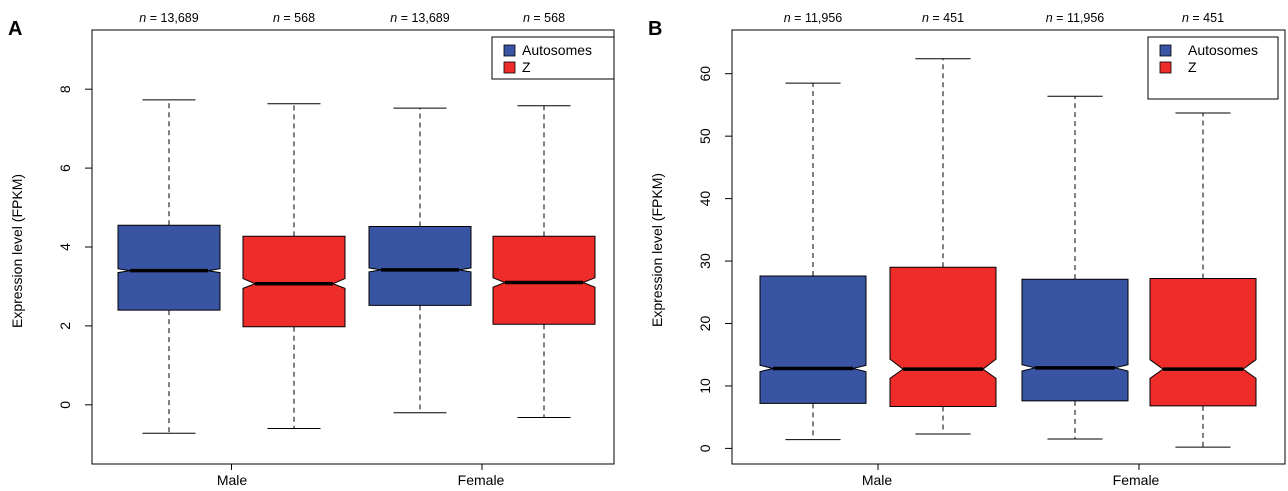 This screenshot has width=1288, height=491. I want to click on box-2: n = 451, so click(943, 223).